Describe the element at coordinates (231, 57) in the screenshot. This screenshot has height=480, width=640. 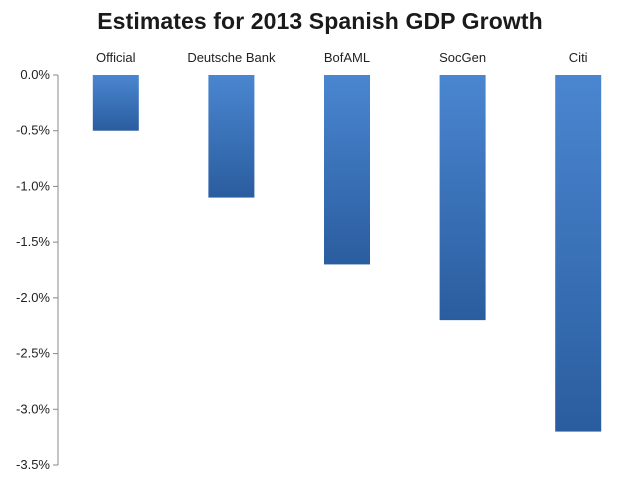
I see `category-label: Deutsche Bank` at that location.